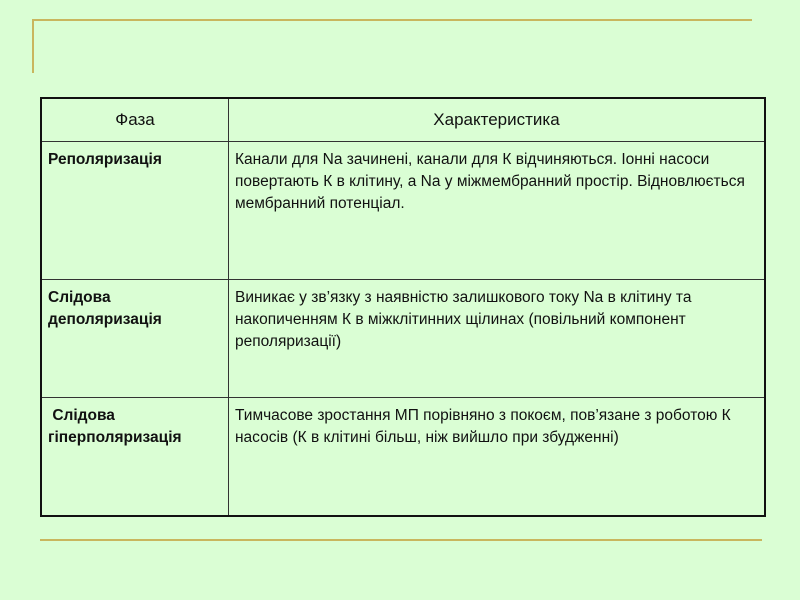  What do you see at coordinates (134, 210) in the screenshot?
I see `phase-cell: Реполяризація` at bounding box center [134, 210].